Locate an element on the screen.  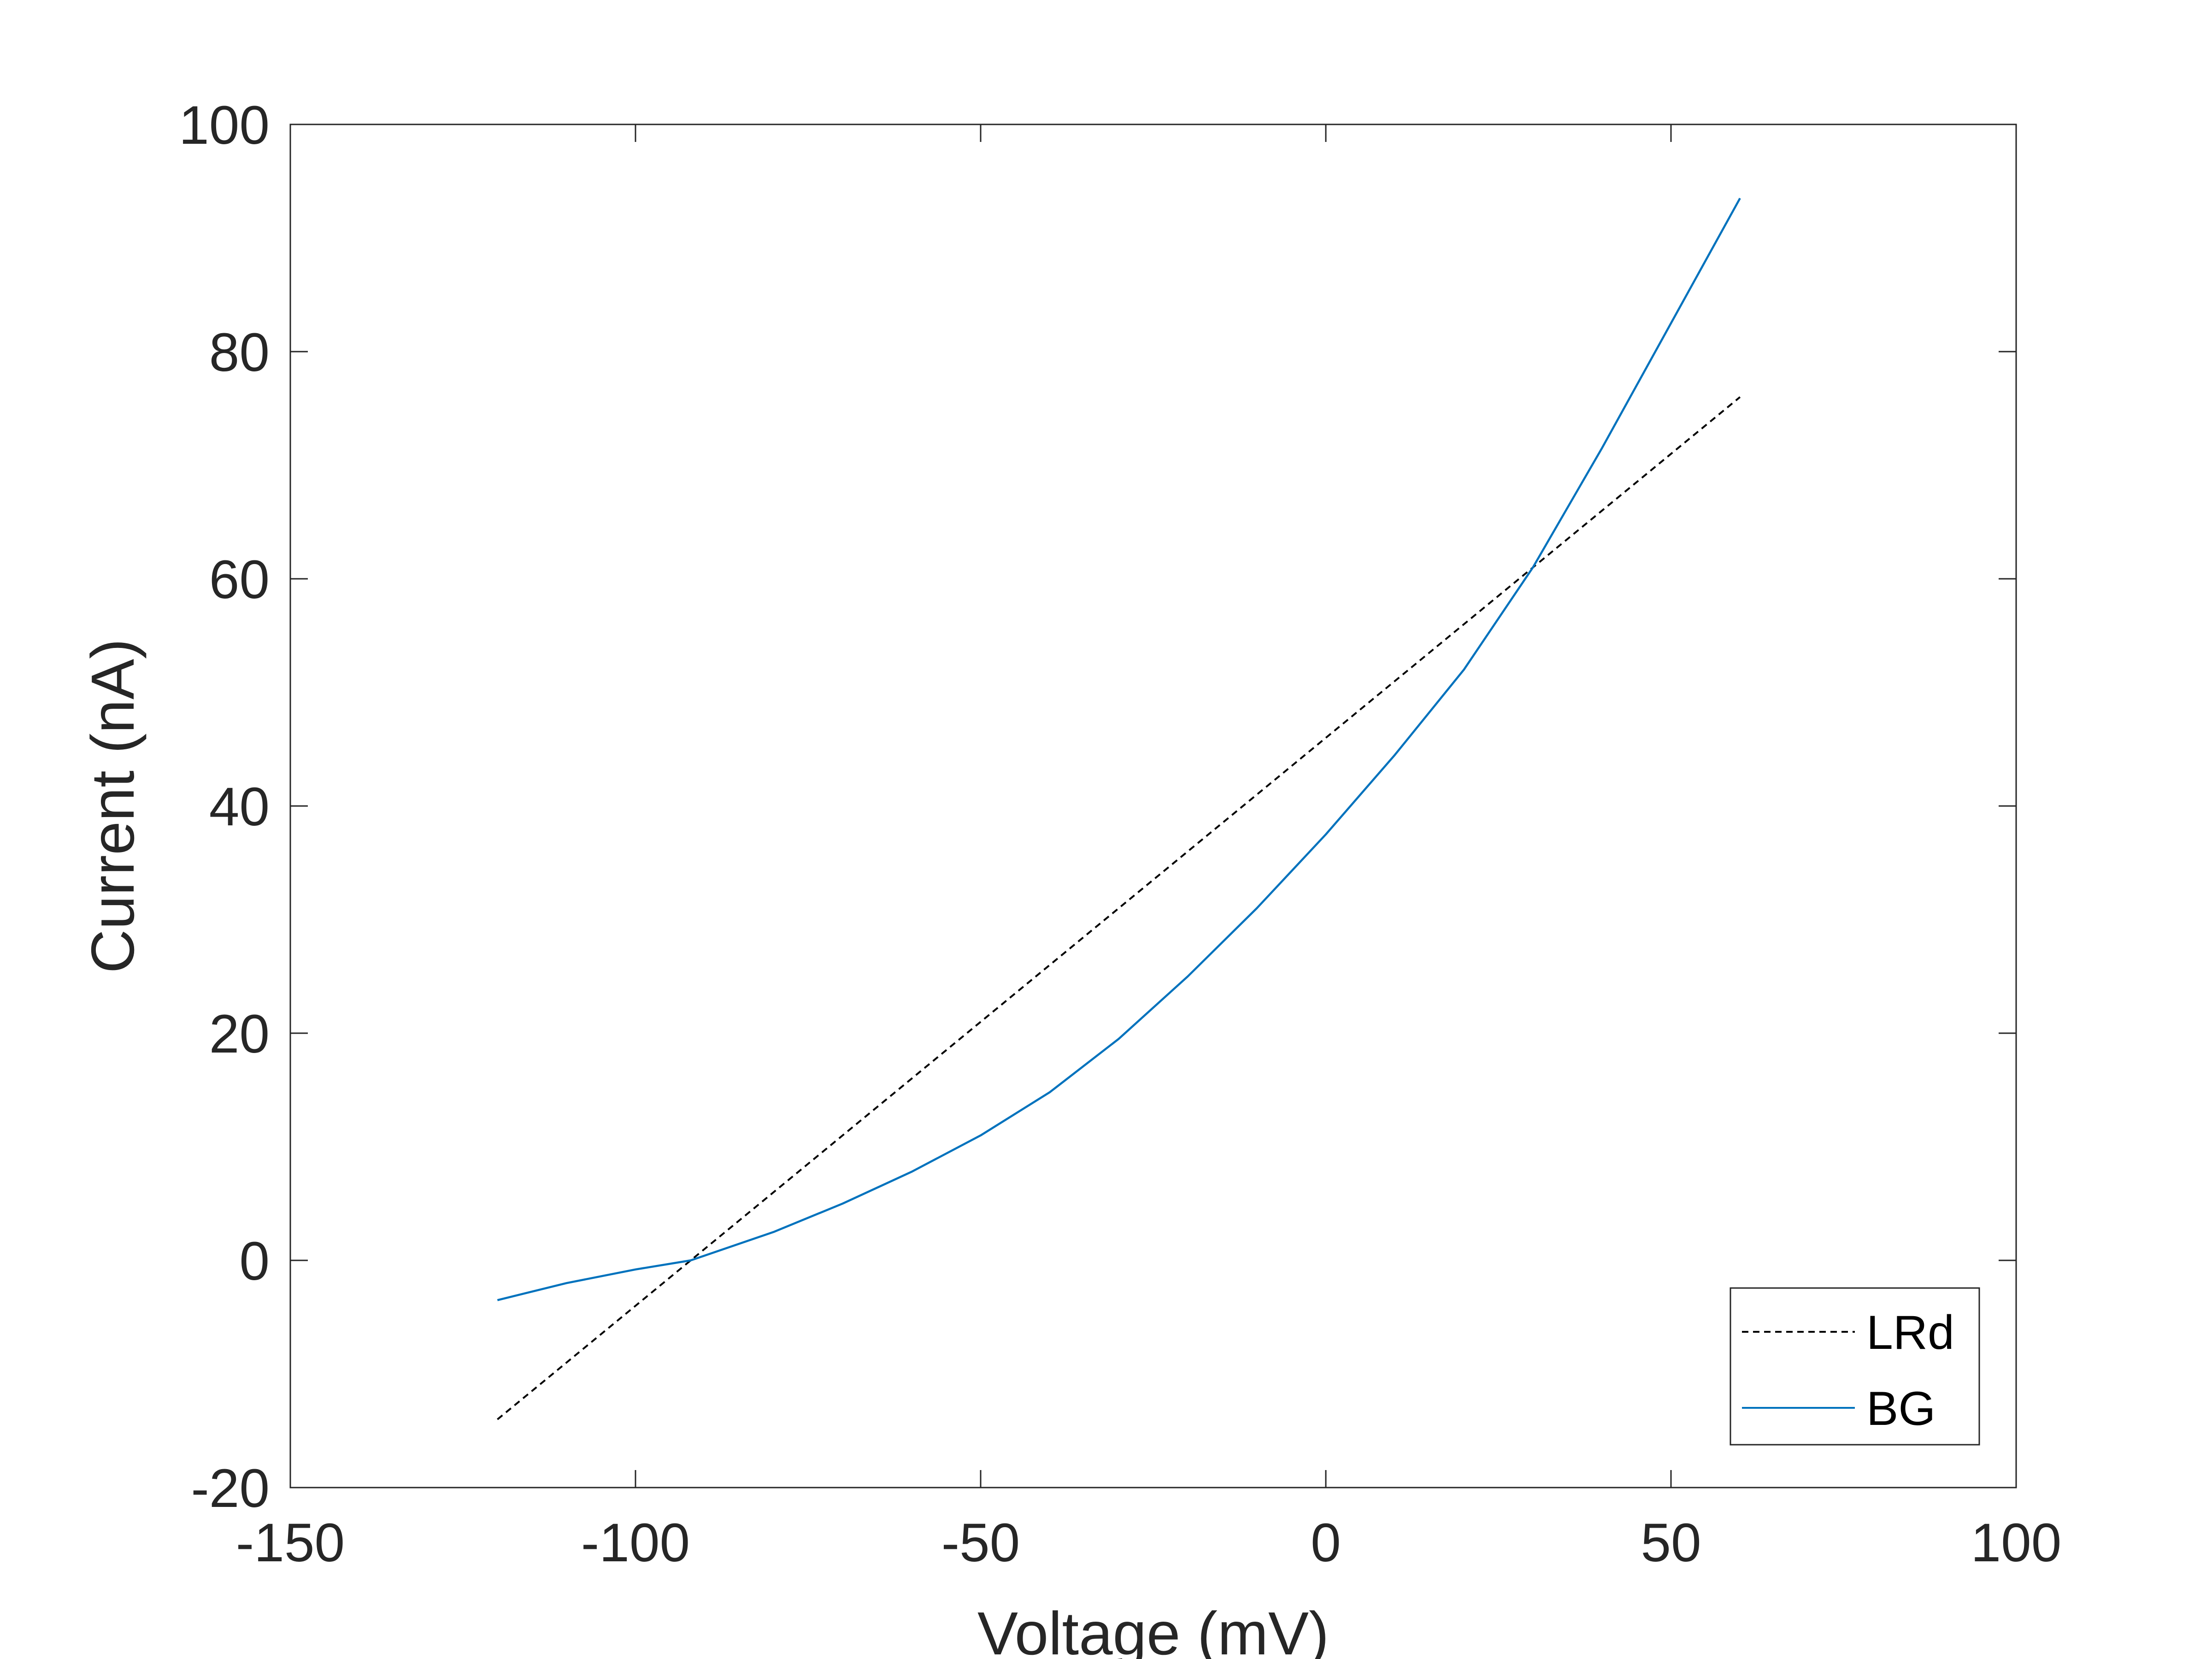
x-tick-label: 100 is located at coordinates (2016, 1542).